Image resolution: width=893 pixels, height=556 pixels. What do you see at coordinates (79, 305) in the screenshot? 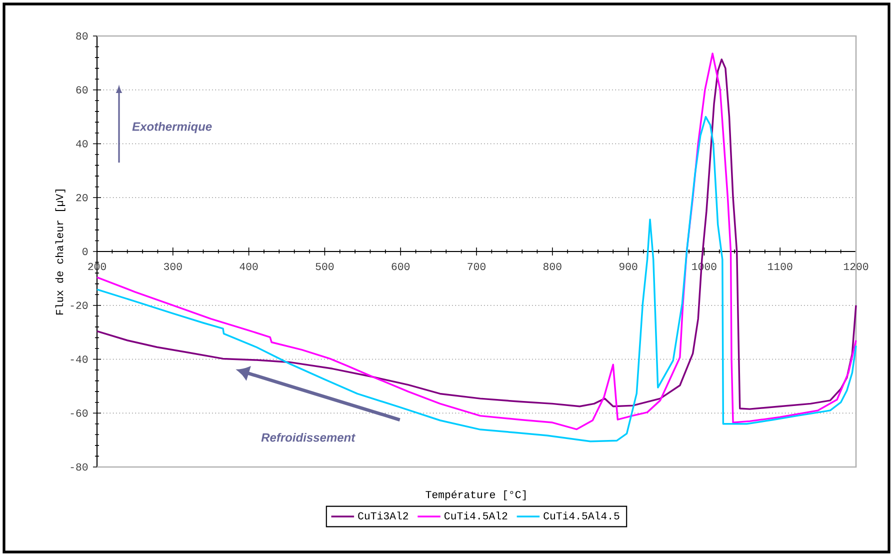
I see `y-tick-label: -20` at bounding box center [79, 305].